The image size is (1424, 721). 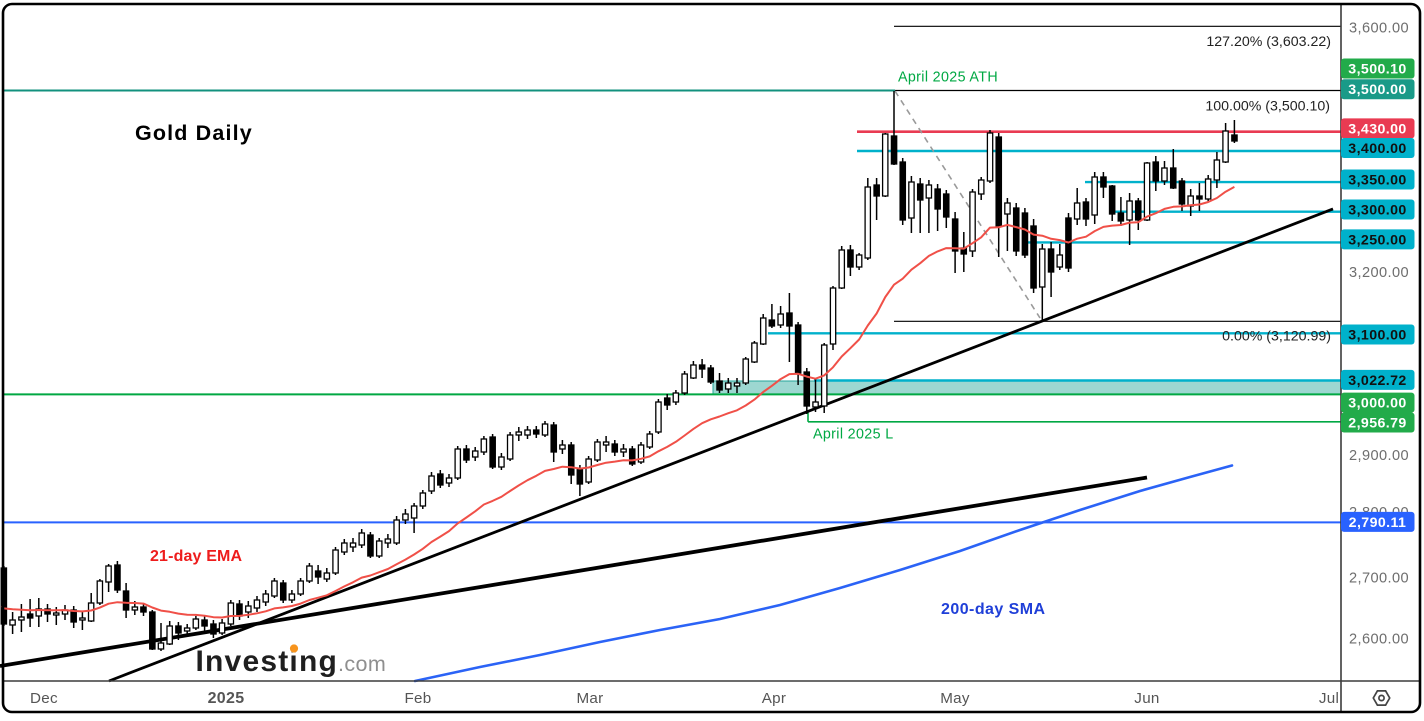 I want to click on svg-text: April 2025 L, so click(x=853, y=435).